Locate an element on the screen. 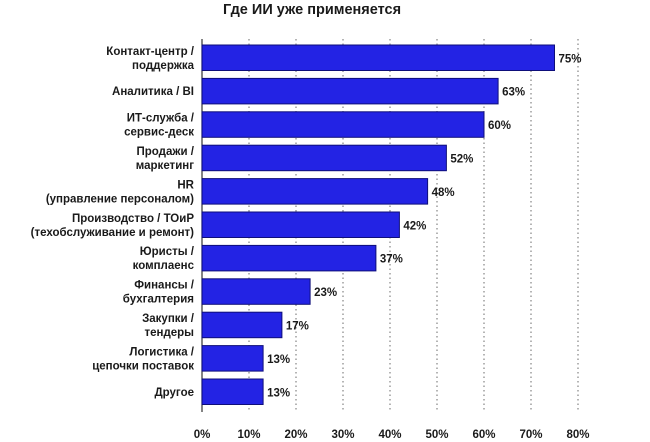  chart-title: Где ИИ уже применяется is located at coordinates (312, 10).